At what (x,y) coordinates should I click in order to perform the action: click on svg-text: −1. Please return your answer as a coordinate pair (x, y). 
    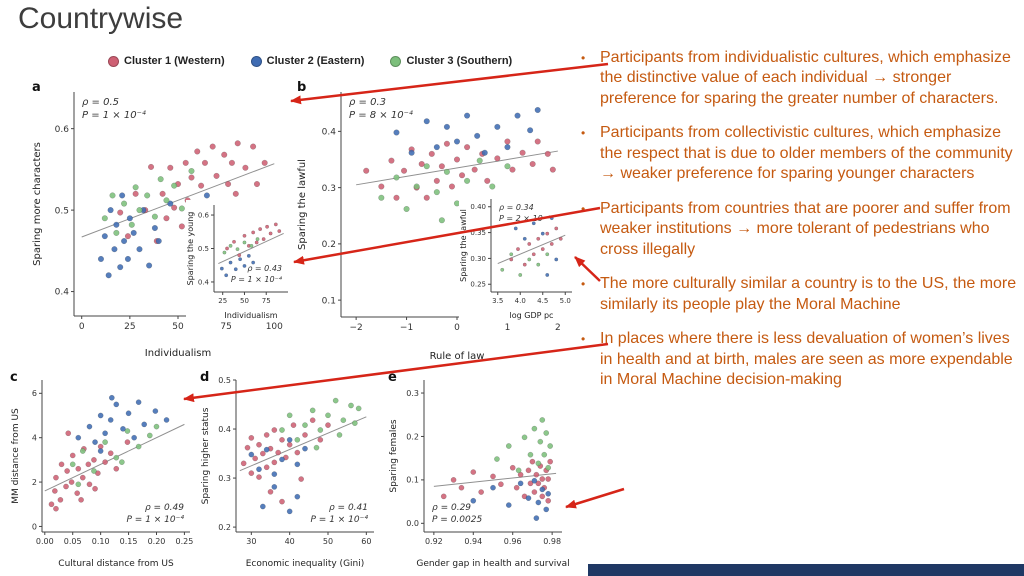
    Looking at the image, I should click on (406, 328).